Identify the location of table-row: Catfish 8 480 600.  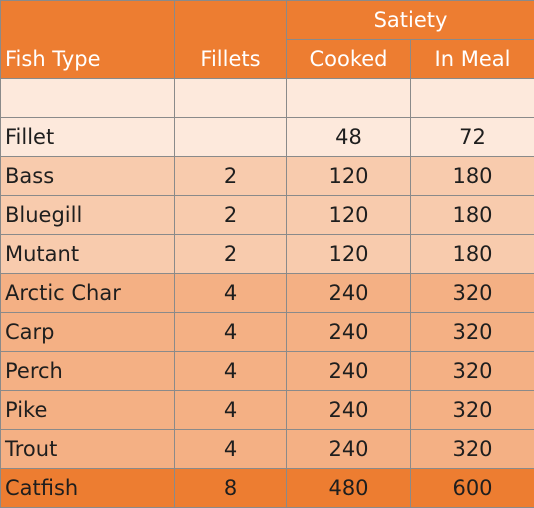
(267, 488).